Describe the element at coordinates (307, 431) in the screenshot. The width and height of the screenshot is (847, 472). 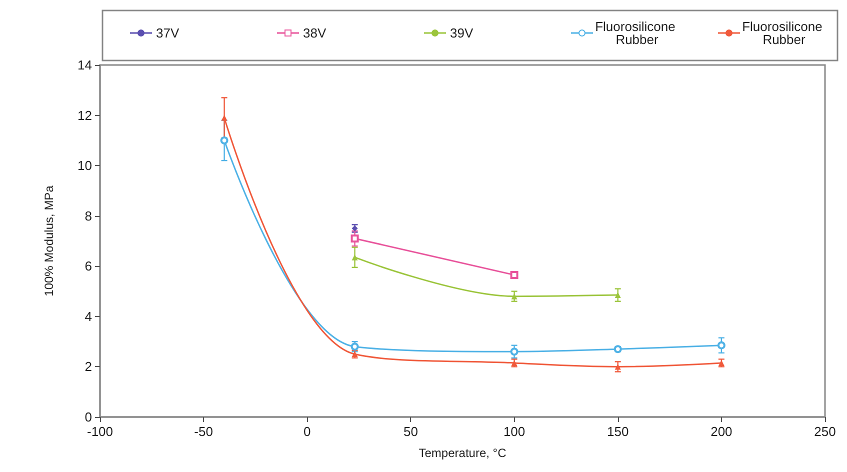
I see `x-tick-label: 0` at that location.